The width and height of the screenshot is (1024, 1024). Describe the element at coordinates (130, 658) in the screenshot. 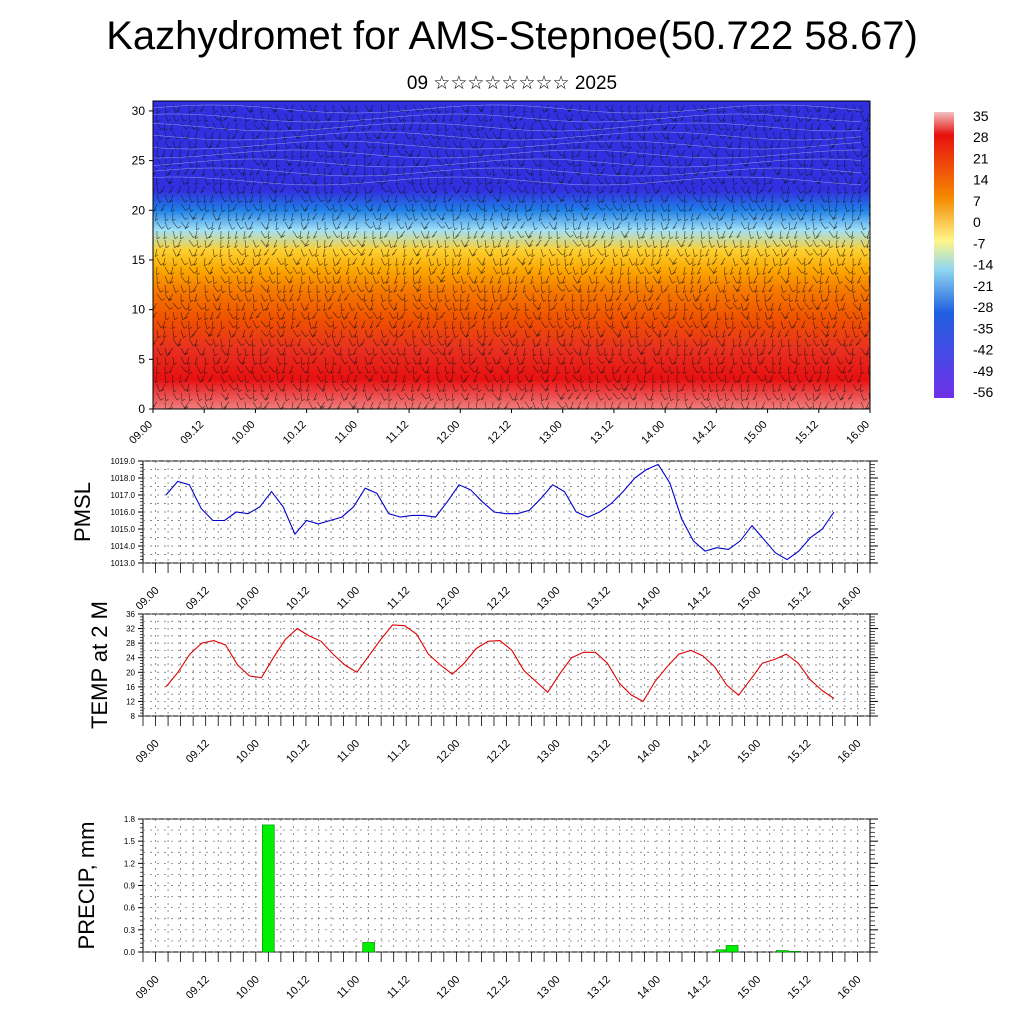

I see `y-tick-label: 24` at that location.